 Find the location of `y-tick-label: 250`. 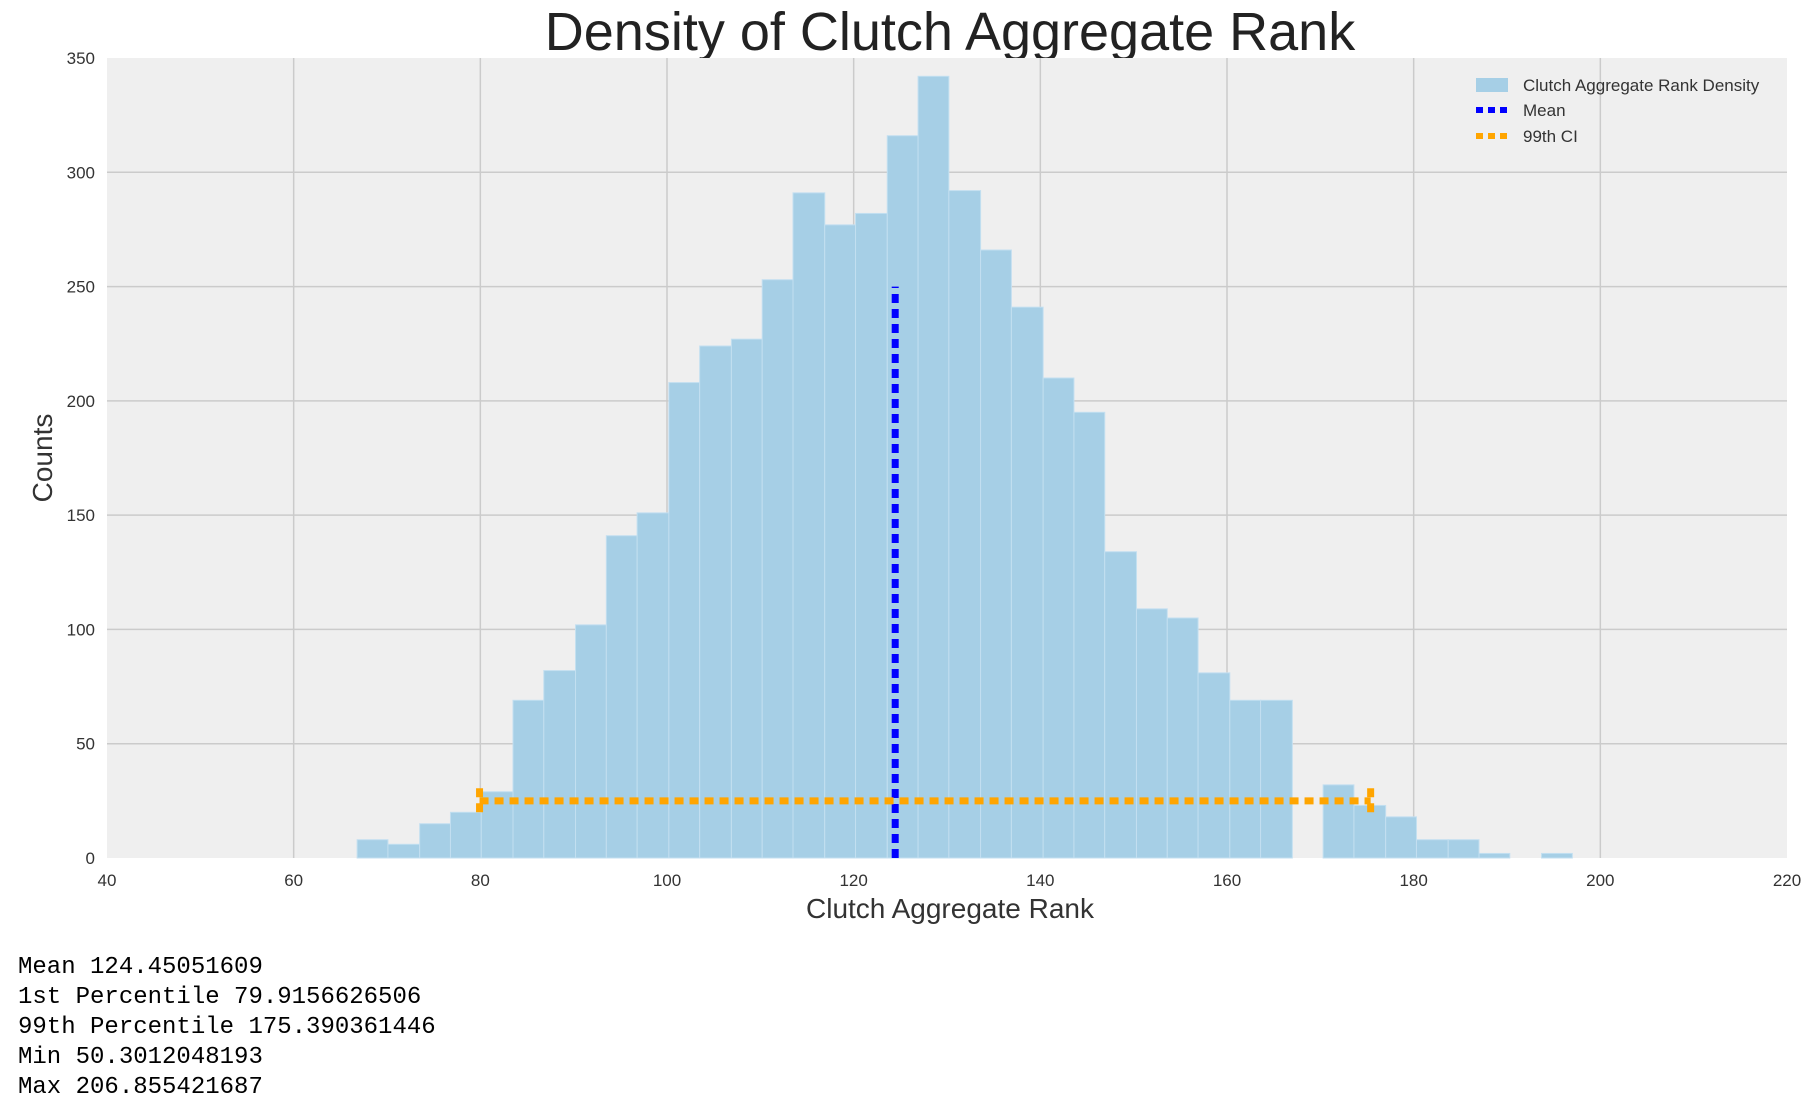

y-tick-label: 250 is located at coordinates (81, 287).